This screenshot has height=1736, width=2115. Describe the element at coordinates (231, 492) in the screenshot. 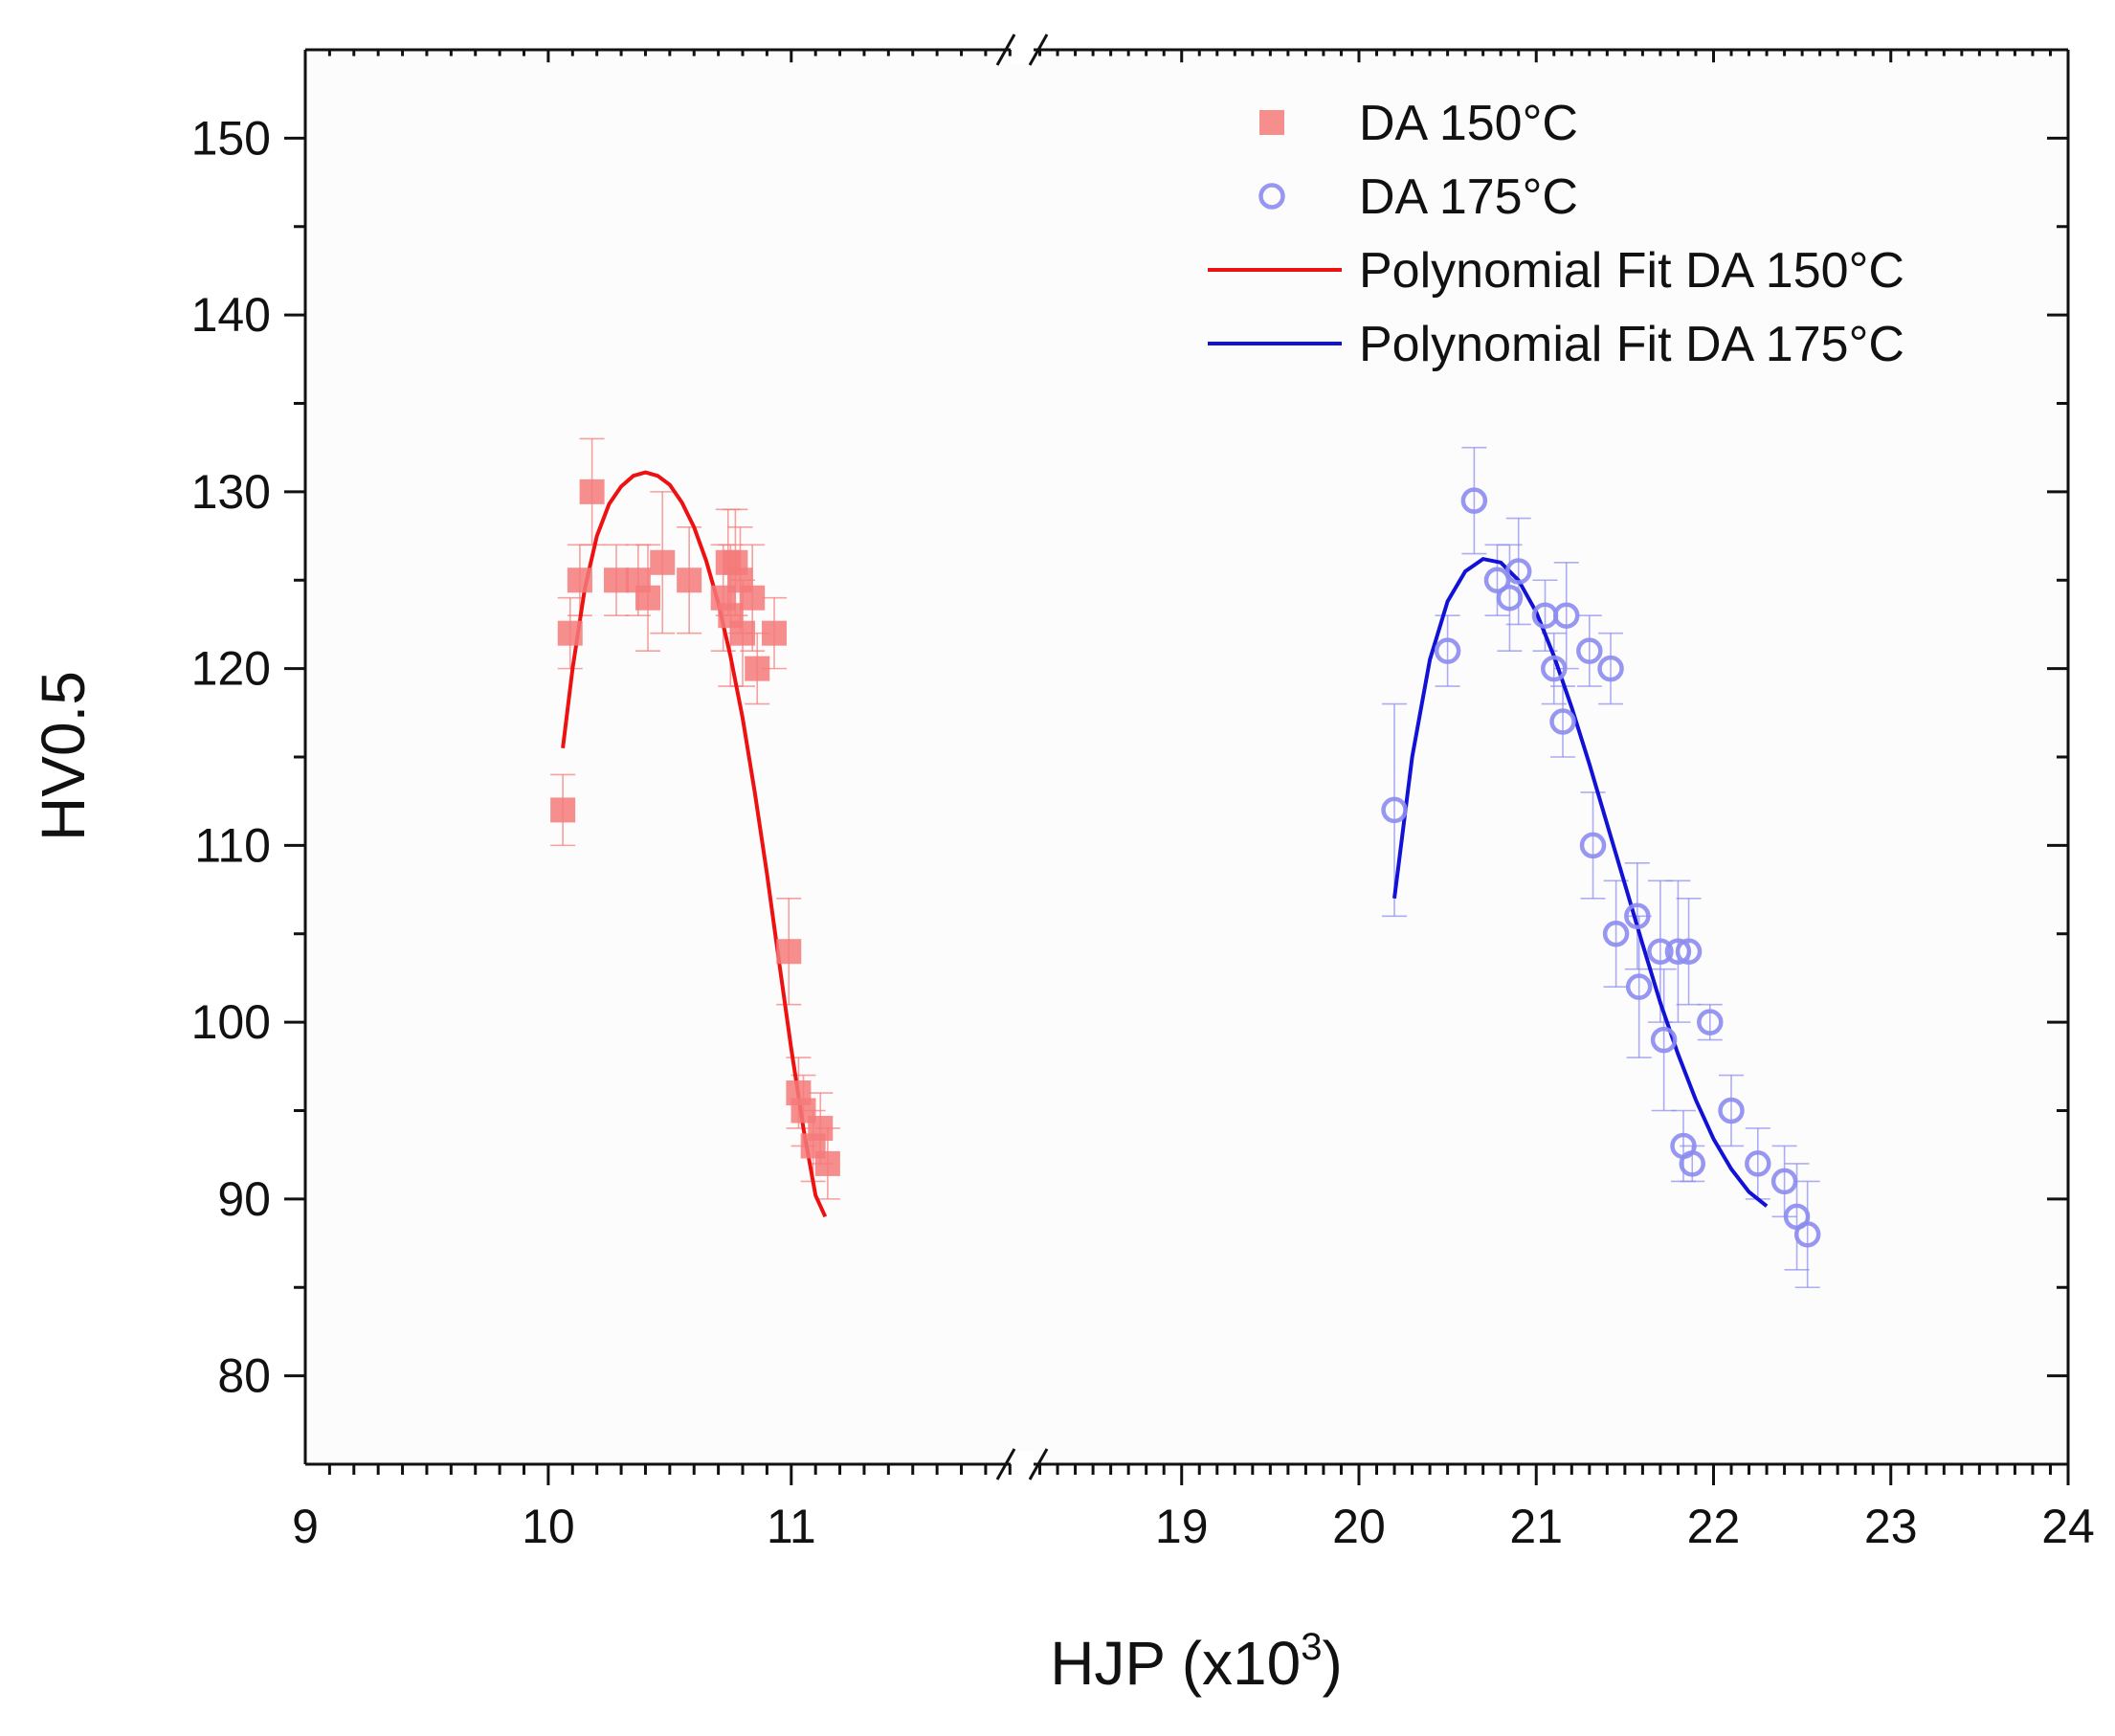

I see `y-tick-label: 130` at that location.